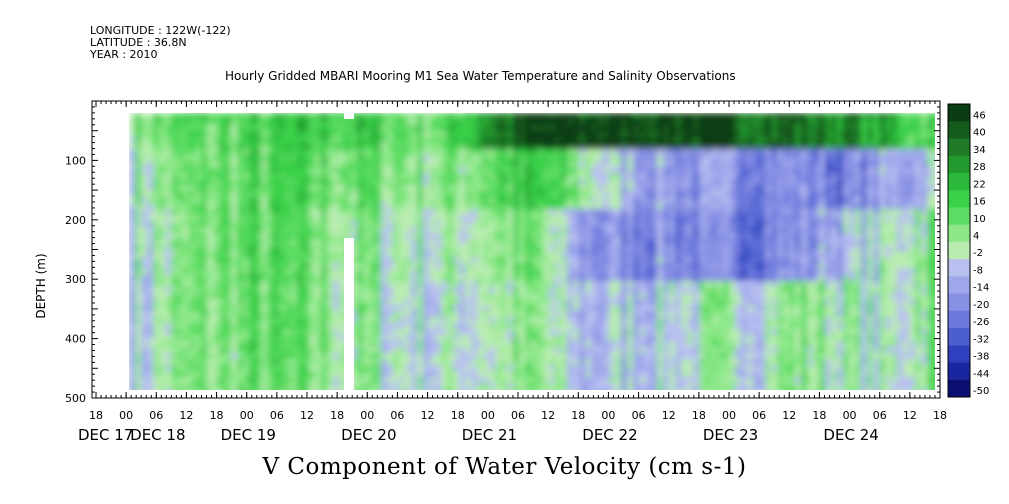 This screenshot has height=504, width=1009. Describe the element at coordinates (75, 160) in the screenshot. I see `y-tick-label: 100` at that location.